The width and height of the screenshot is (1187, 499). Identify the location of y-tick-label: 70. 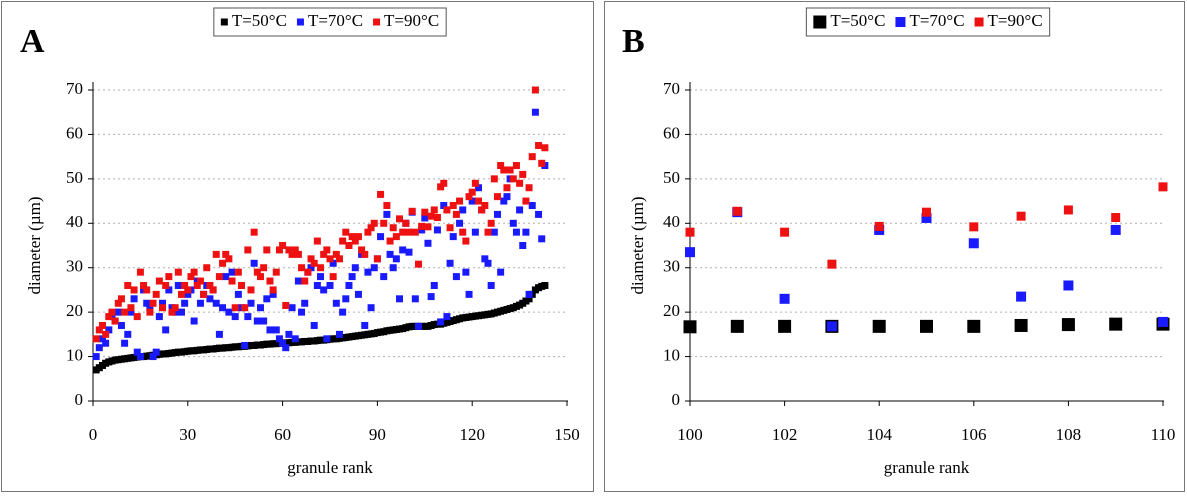
(671, 88).